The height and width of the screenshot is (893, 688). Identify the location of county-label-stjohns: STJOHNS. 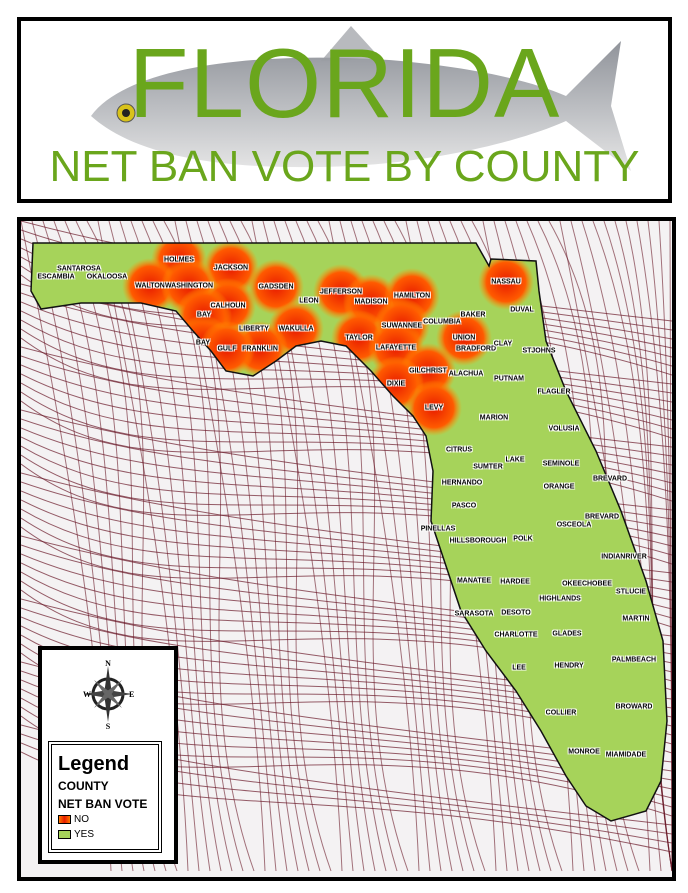
(539, 351).